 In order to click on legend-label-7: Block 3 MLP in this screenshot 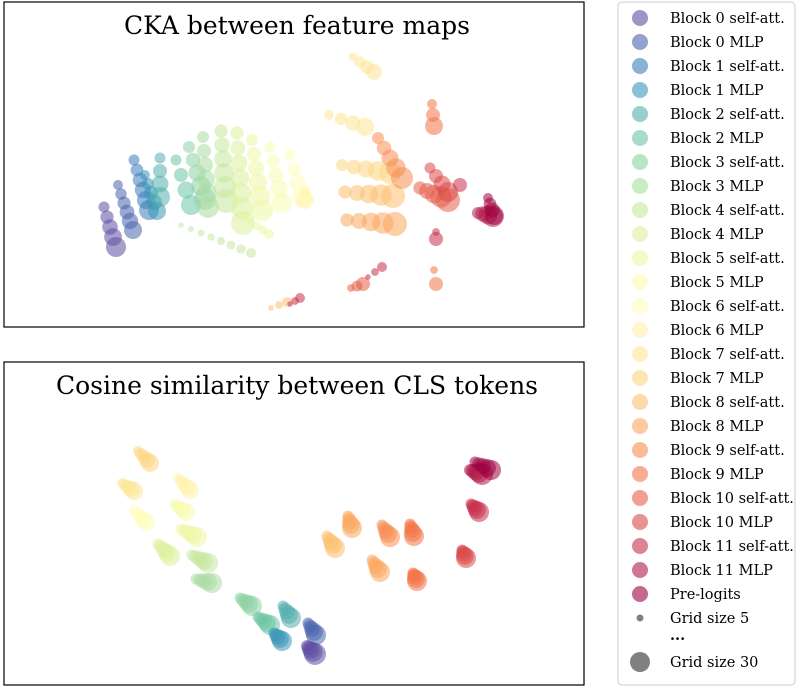, I will do `click(717, 187)`.